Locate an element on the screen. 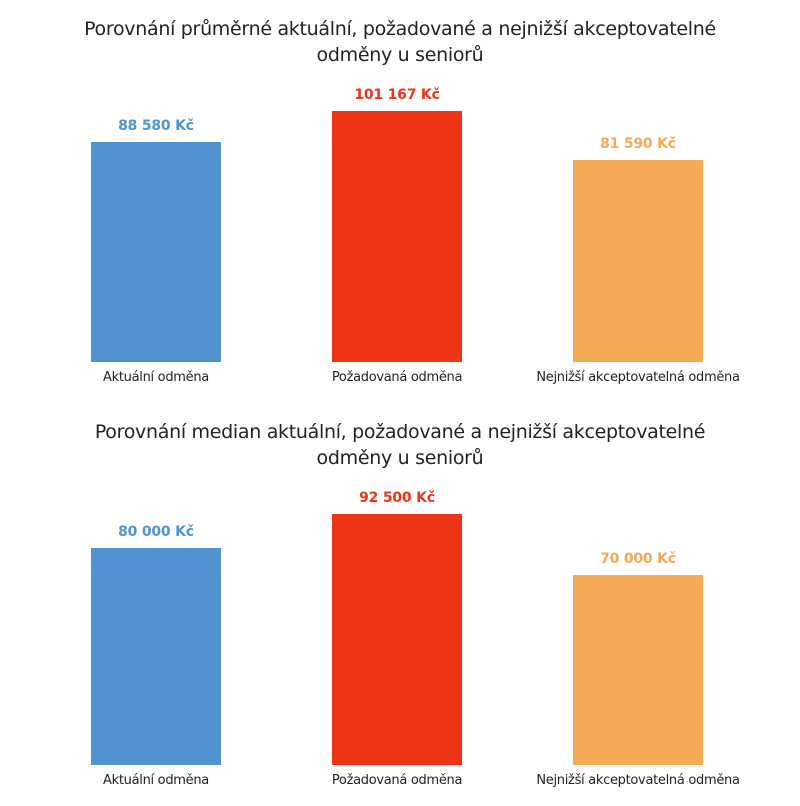 This screenshot has width=800, height=806. value-label-1: 88 580 Kč is located at coordinates (156, 126).